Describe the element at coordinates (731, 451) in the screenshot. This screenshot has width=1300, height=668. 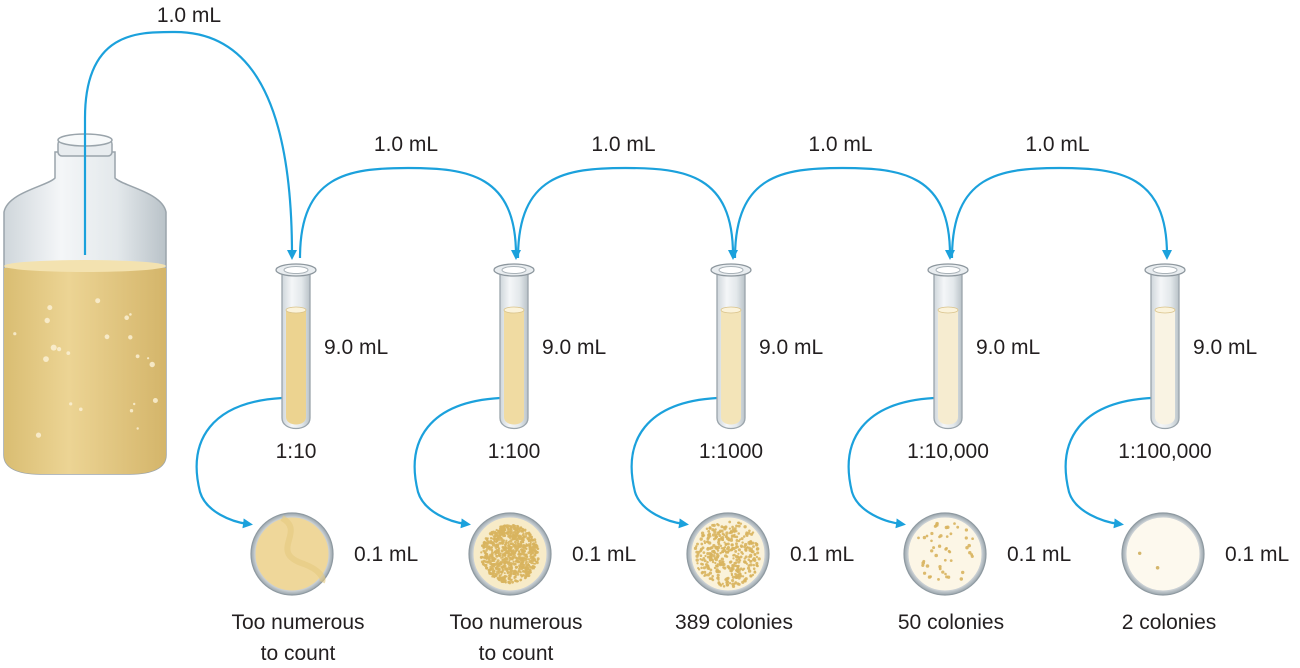
I see `dilution-label: 1:1000` at that location.